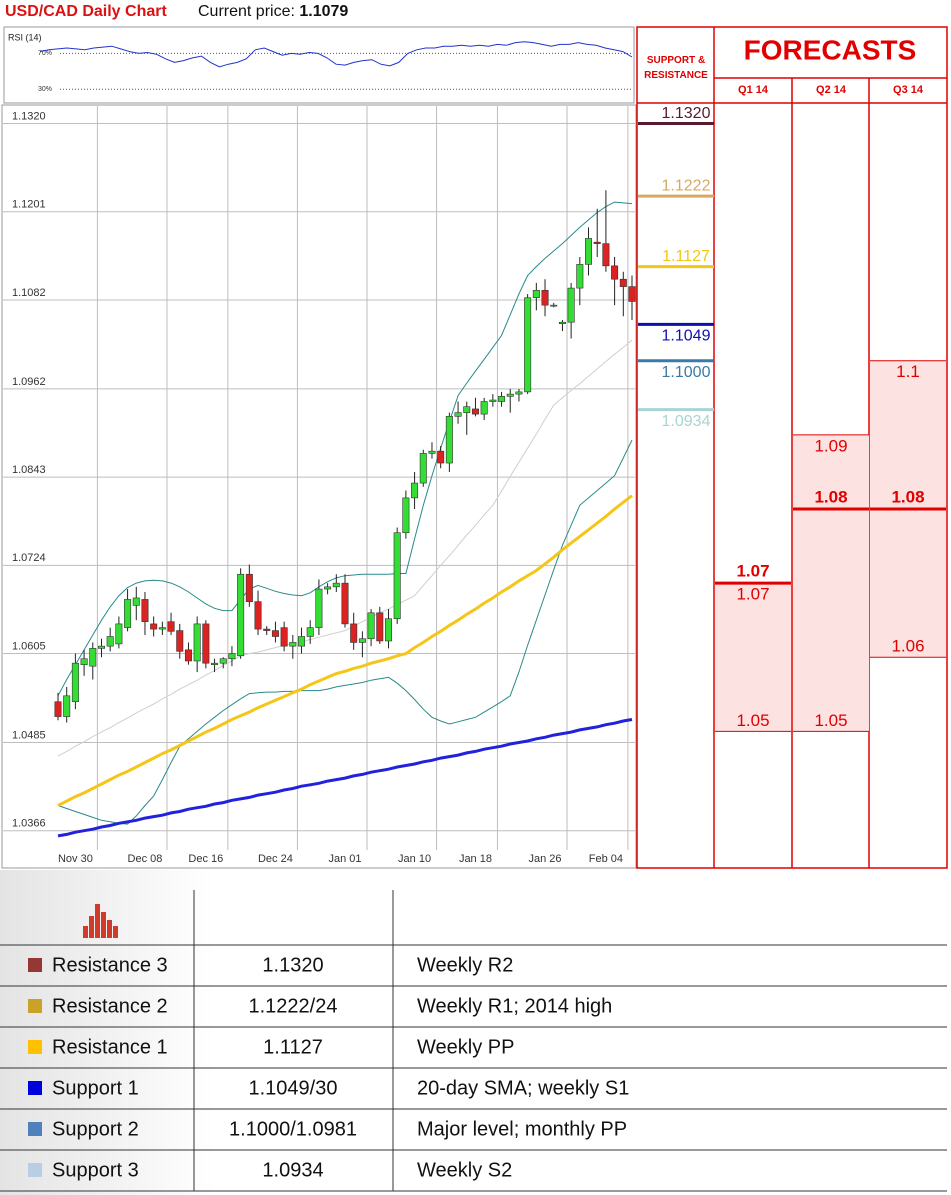 The width and height of the screenshot is (951, 1195). What do you see at coordinates (29, 205) in the screenshot?
I see `y-tick-label: 1.1201` at bounding box center [29, 205].